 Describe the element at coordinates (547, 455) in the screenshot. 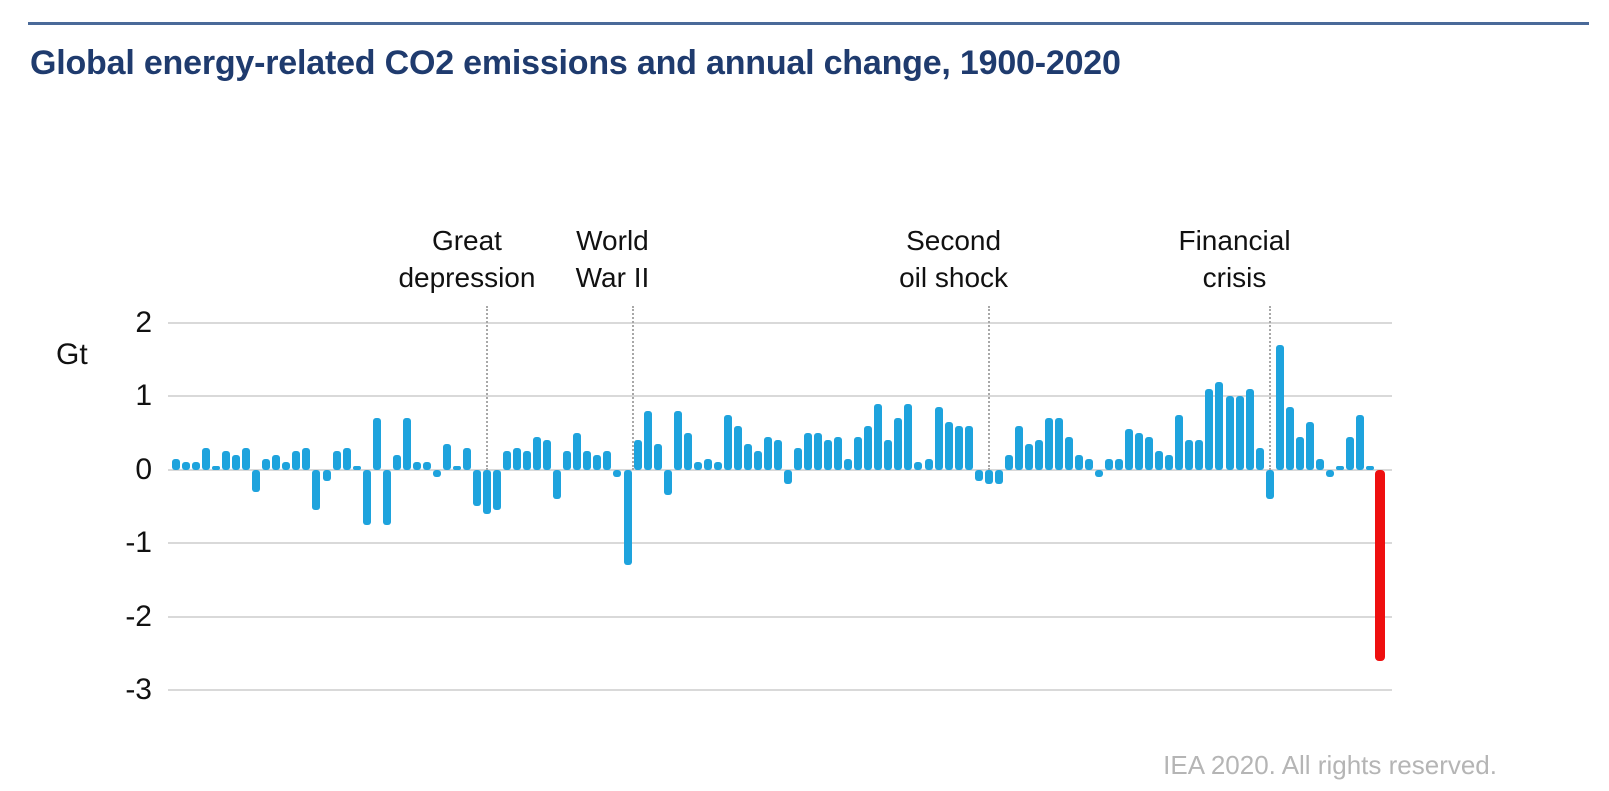

I see `bar-1937` at that location.